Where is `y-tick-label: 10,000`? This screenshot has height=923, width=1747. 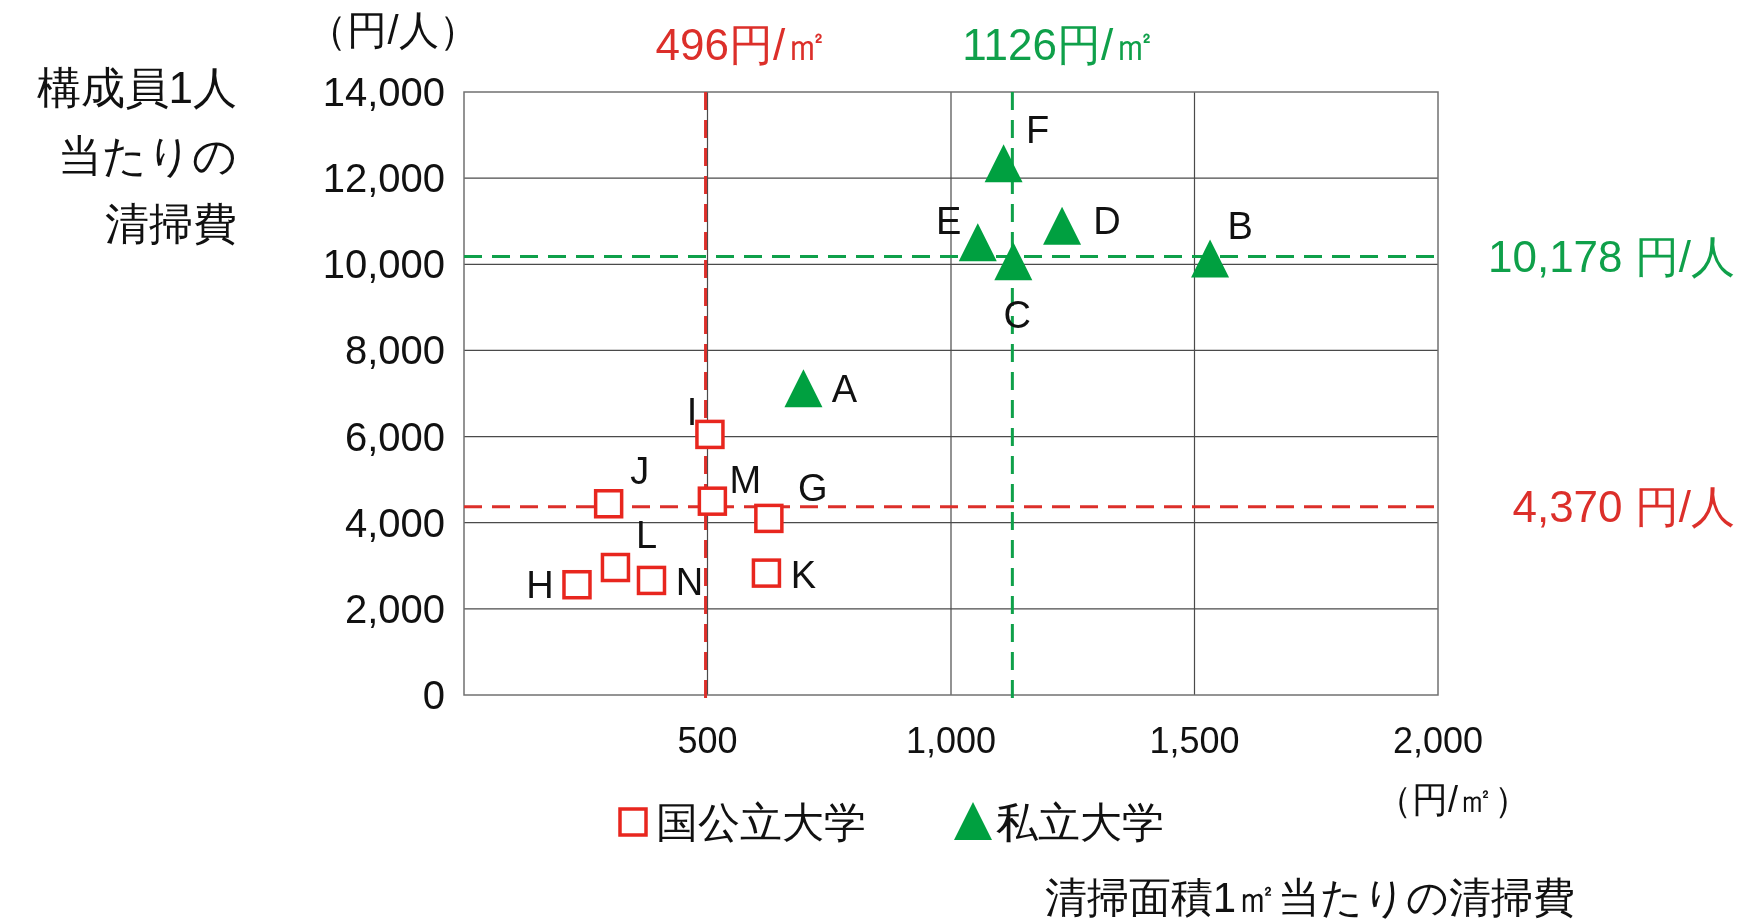 y-tick-label: 10,000 is located at coordinates (383, 264).